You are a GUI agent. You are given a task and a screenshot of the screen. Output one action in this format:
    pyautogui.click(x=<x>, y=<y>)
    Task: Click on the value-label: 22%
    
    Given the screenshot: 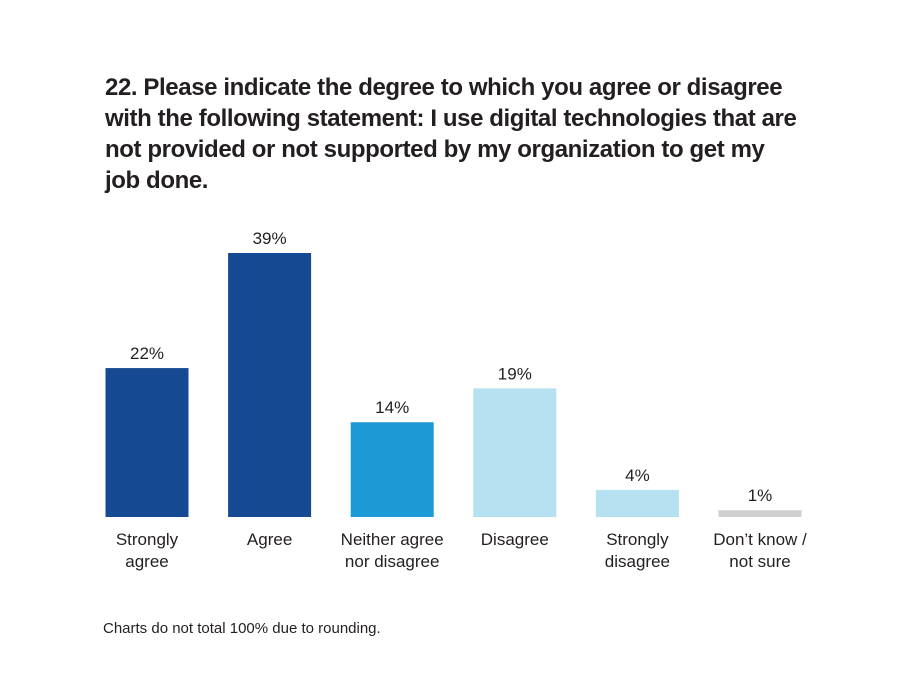 What is the action you would take?
    pyautogui.click(x=147, y=353)
    